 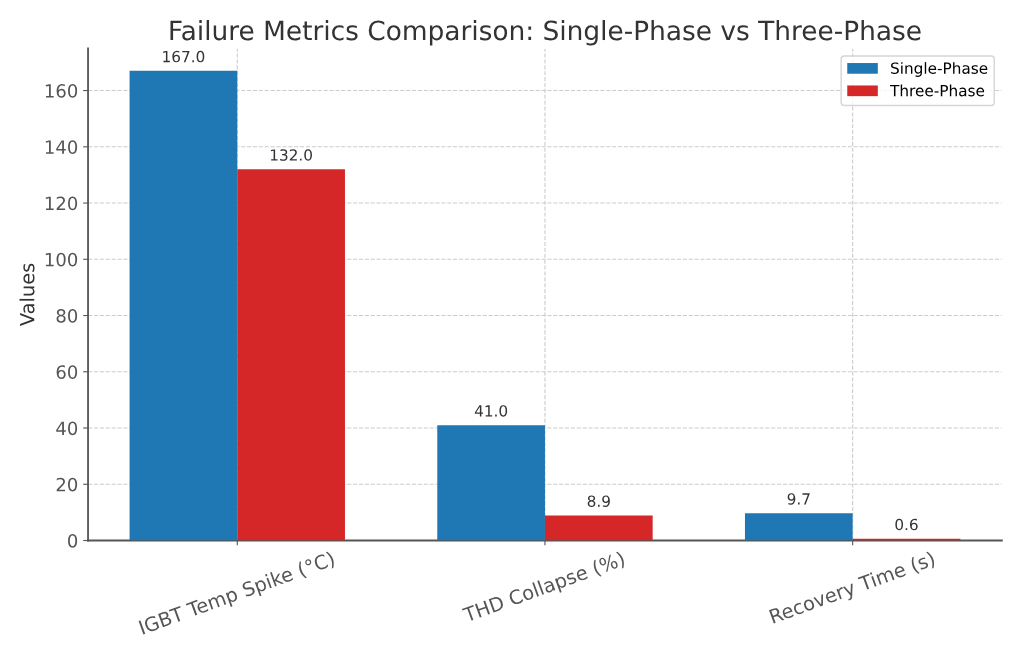 What do you see at coordinates (939, 69) in the screenshot?
I see `legend-label: Single-Phase` at bounding box center [939, 69].